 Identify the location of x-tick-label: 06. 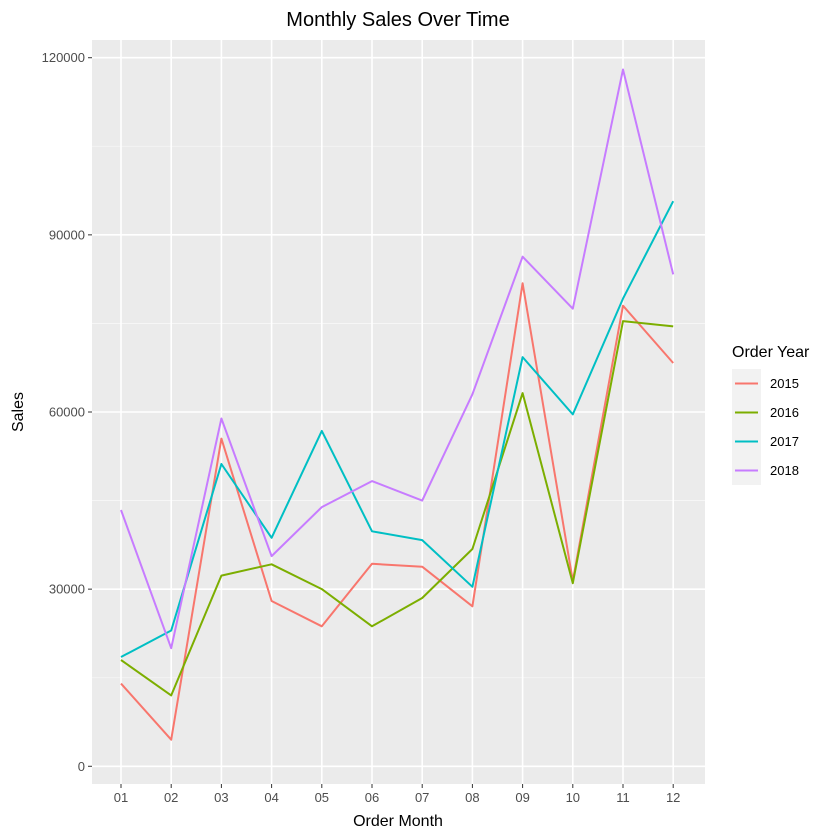
(372, 797).